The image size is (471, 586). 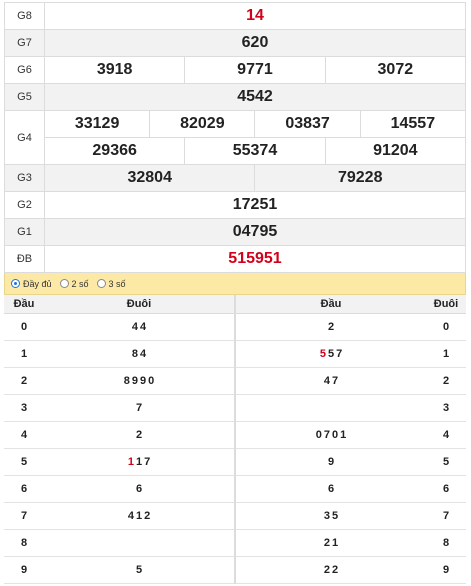 I want to click on prize-number: 14, so click(x=255, y=16).